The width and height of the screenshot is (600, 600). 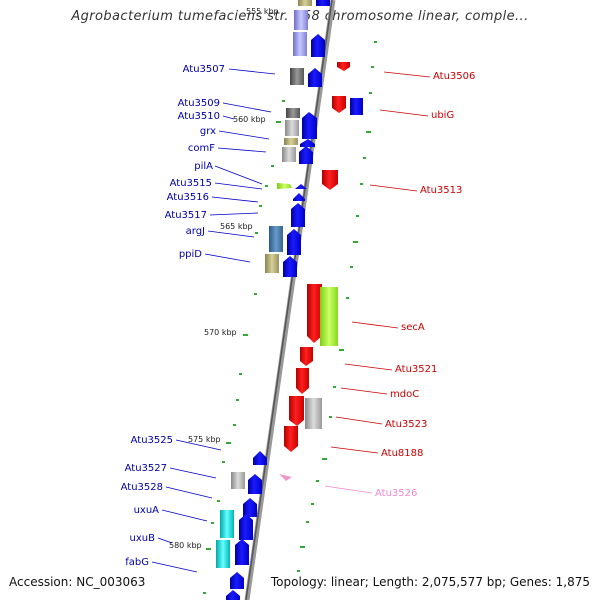 I want to click on gene-arrow-a, so click(x=318, y=45).